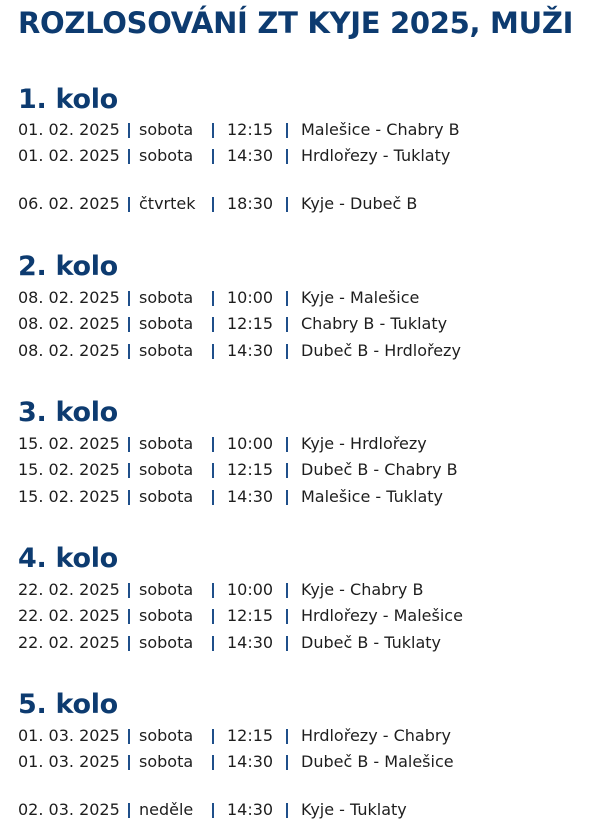 This screenshot has height=832, width=603. I want to click on match-teams: Malešice - Tuklaty, so click(372, 496).